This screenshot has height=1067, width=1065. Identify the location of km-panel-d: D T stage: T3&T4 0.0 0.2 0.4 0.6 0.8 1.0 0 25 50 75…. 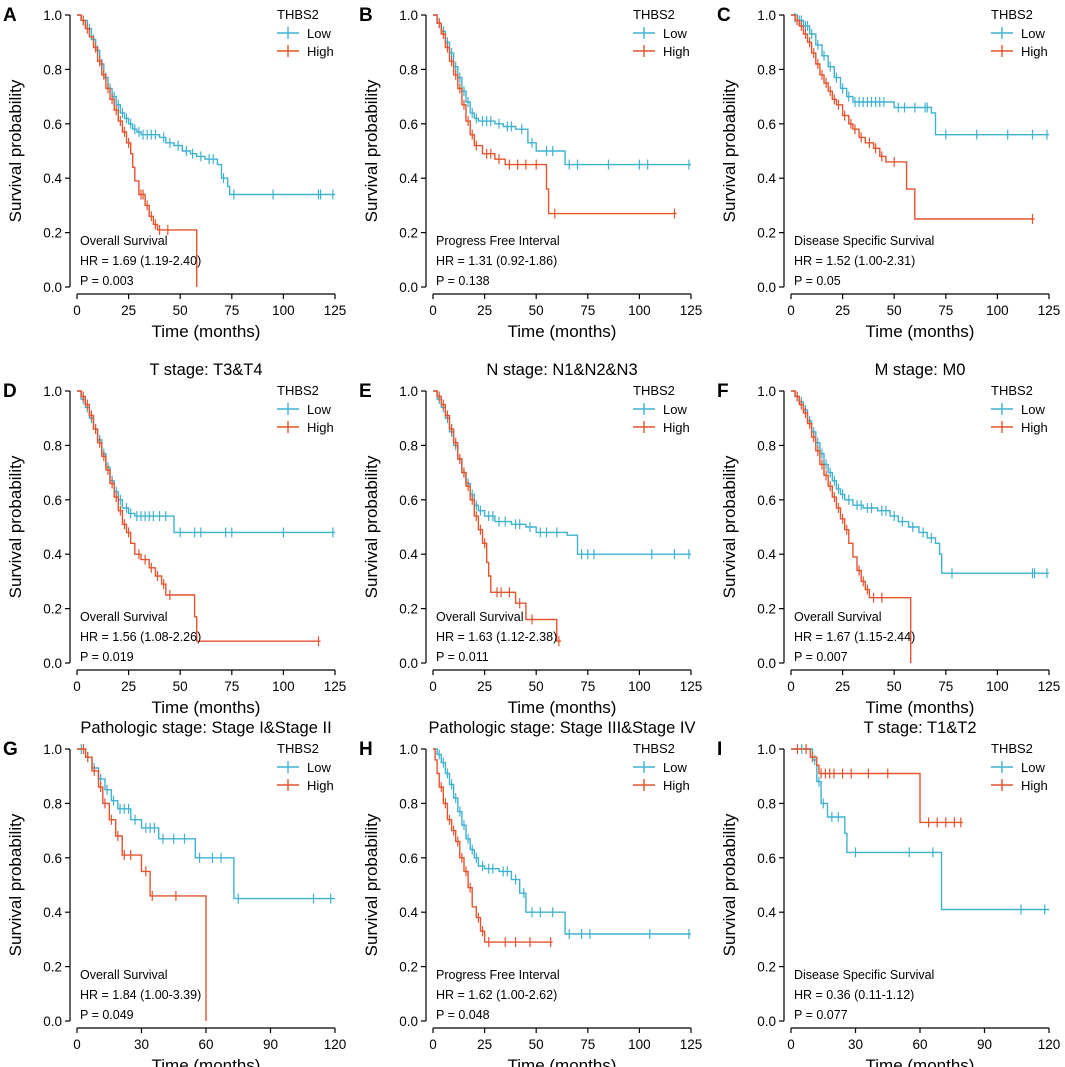
(174, 539).